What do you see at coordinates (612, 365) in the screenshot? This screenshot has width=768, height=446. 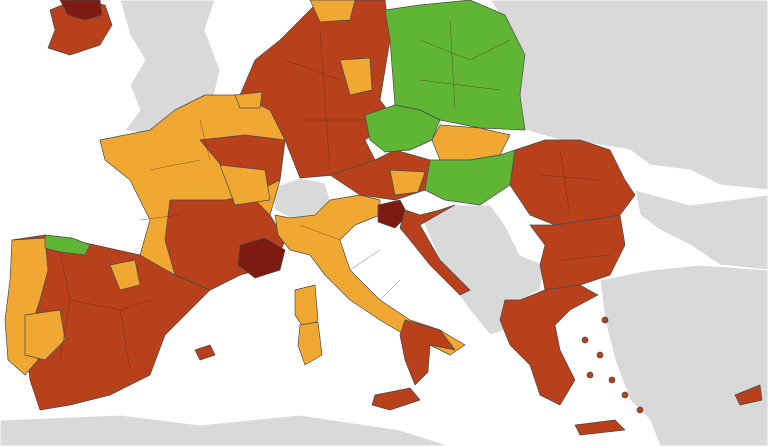 I see `islands` at bounding box center [612, 365].